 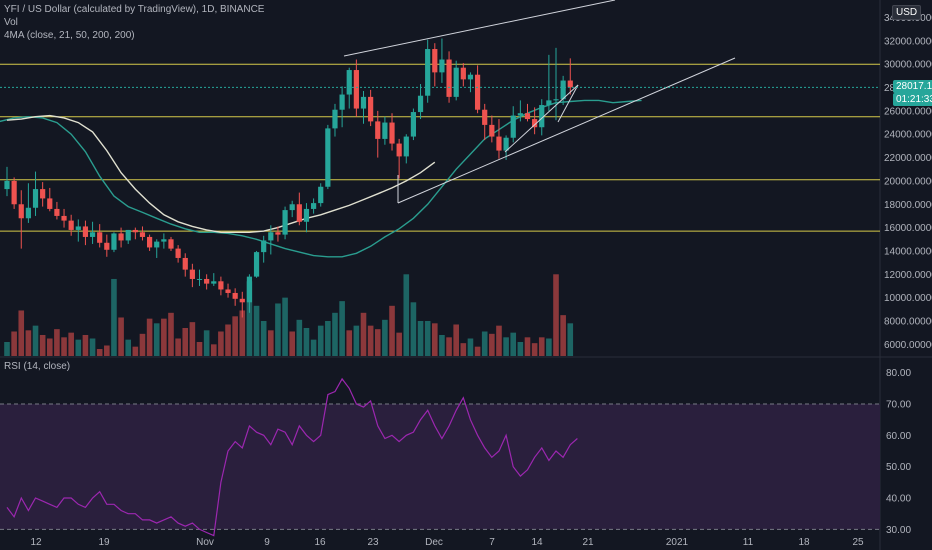 I want to click on rsi-tick-label: 70.00, so click(x=898, y=405).